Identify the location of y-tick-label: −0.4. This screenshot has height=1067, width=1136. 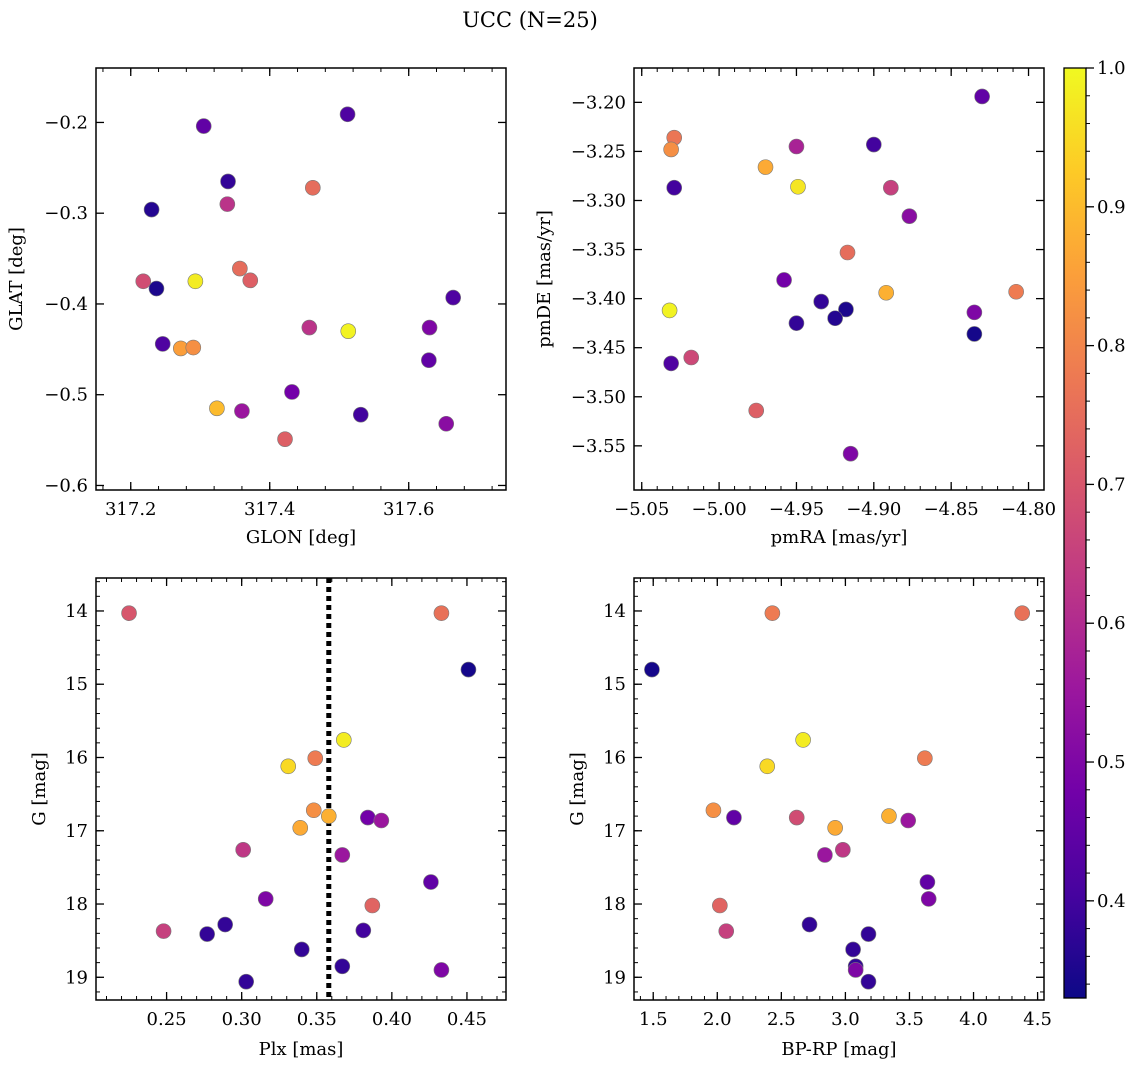
(66, 304).